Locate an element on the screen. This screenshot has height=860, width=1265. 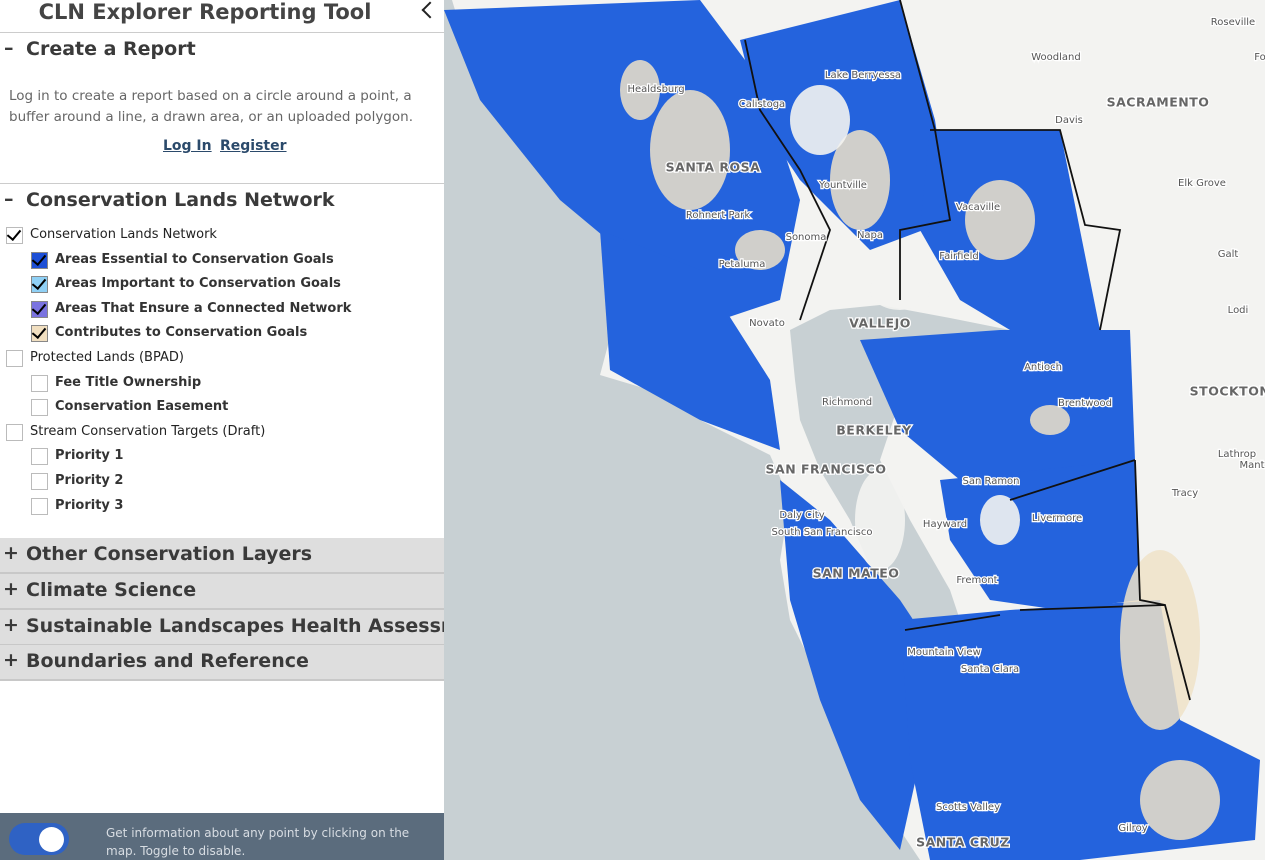
place-label: Richmond is located at coordinates (847, 402).